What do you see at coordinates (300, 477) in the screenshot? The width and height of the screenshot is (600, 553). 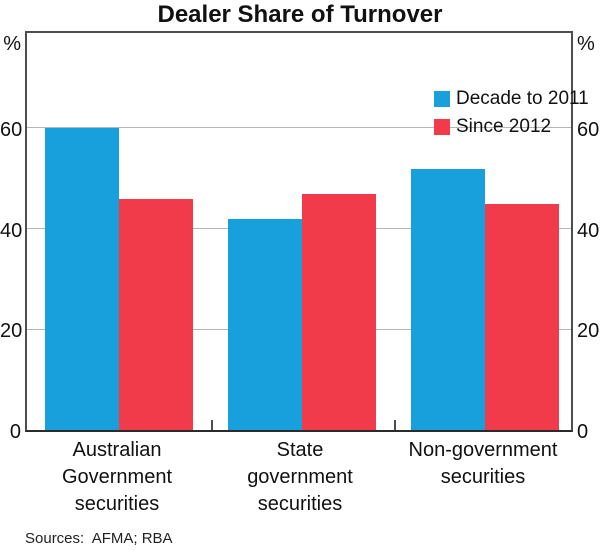 I see `category-label-group2: State government securities` at bounding box center [300, 477].